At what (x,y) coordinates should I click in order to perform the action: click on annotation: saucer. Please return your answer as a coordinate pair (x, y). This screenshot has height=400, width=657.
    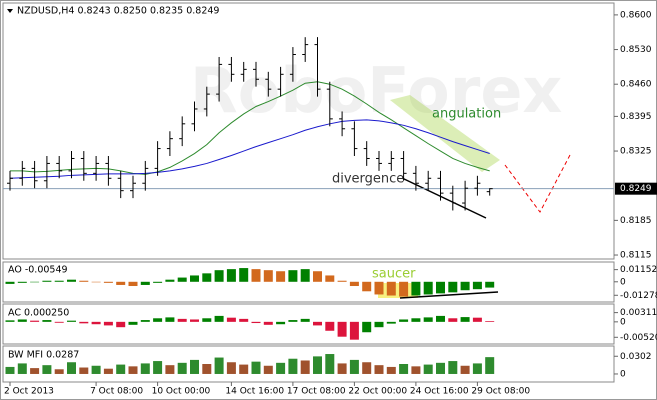
    Looking at the image, I should click on (394, 274).